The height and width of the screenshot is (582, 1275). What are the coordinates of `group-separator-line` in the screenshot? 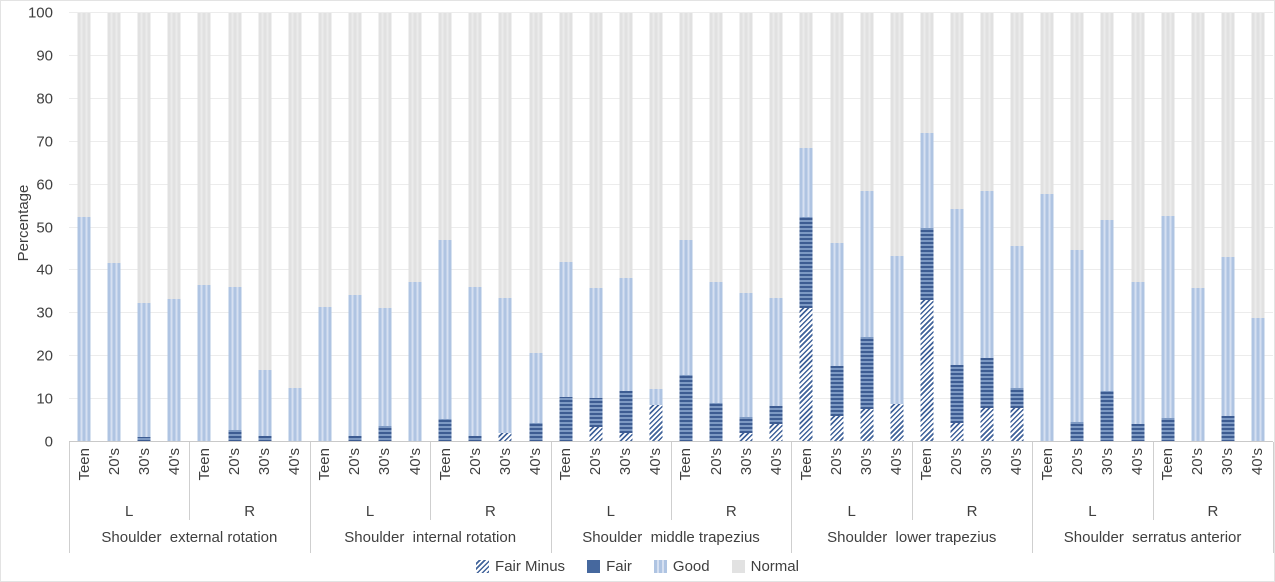 It's located at (1273, 497).